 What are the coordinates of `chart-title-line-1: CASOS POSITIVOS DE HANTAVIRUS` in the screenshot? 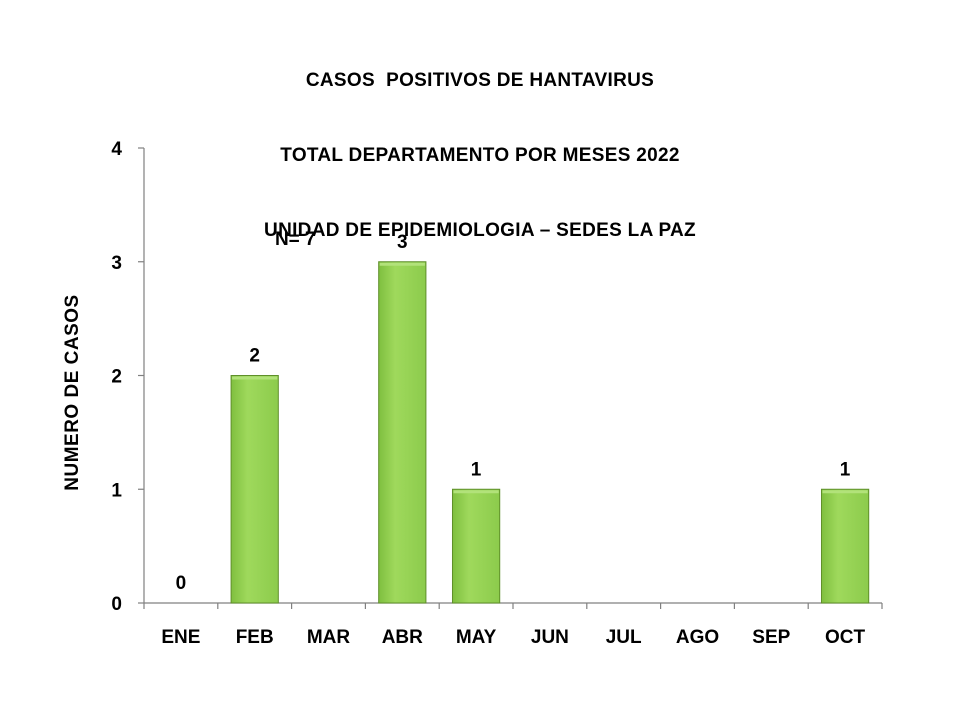 It's located at (480, 80).